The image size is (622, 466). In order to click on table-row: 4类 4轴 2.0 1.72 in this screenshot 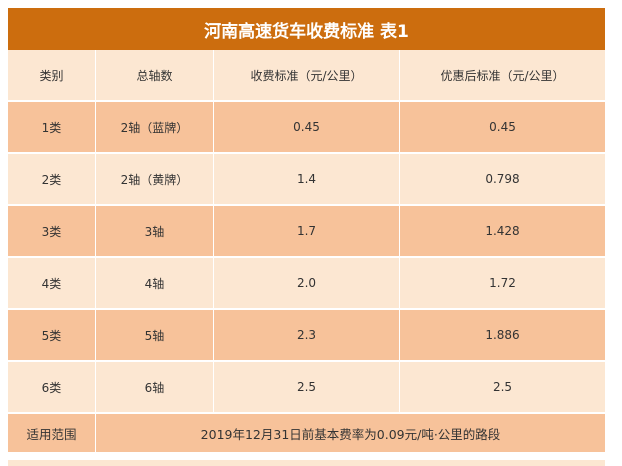, I will do `click(306, 284)`.